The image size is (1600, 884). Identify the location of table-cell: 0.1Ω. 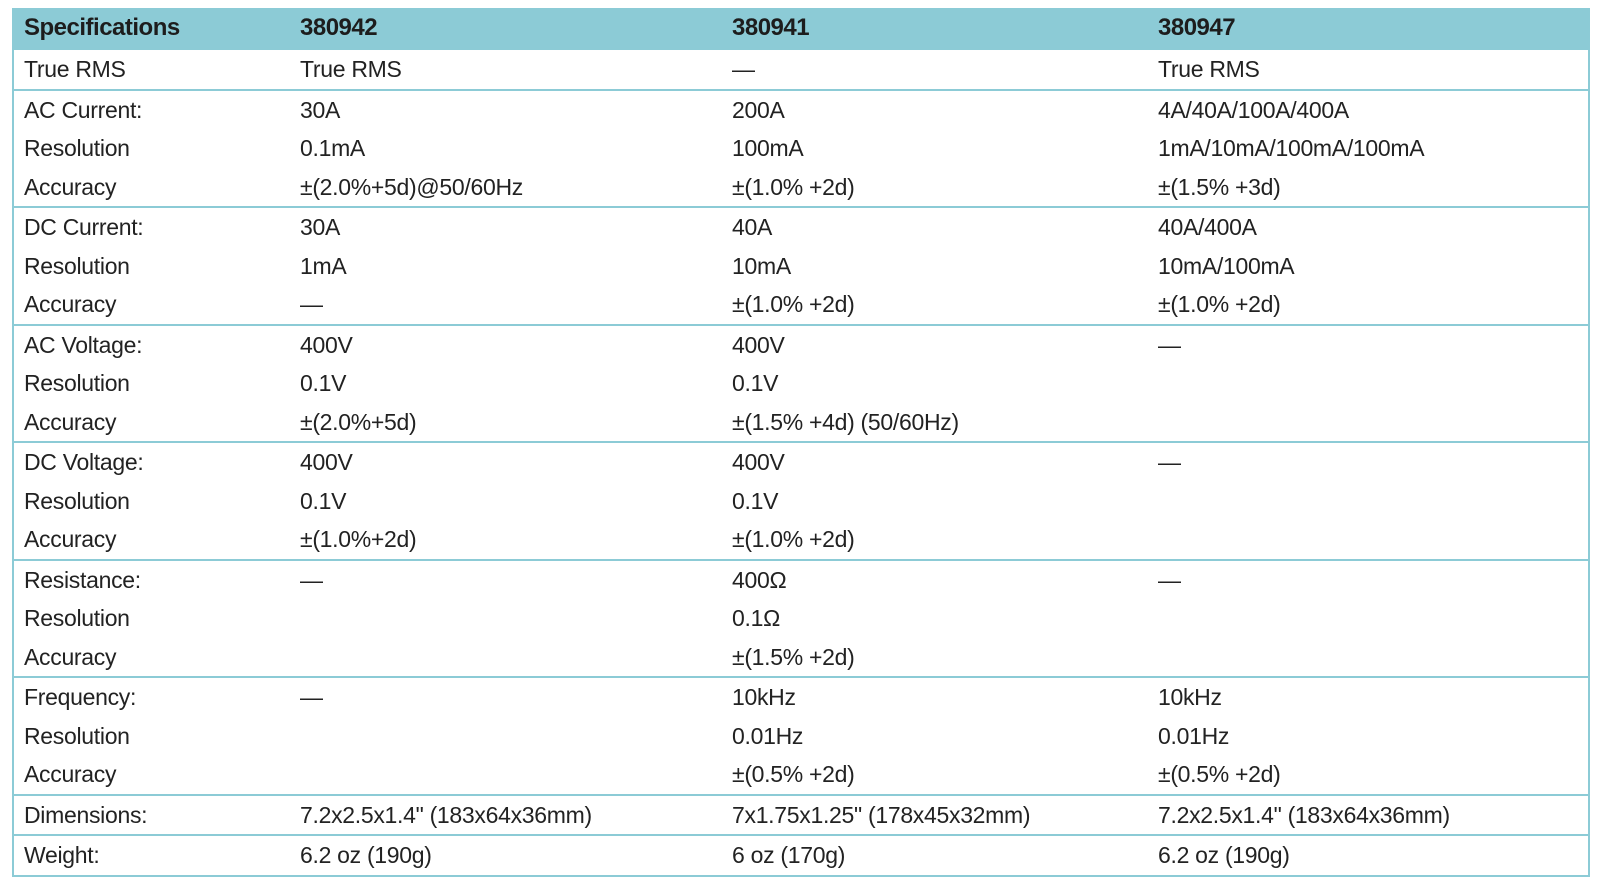
(756, 618).